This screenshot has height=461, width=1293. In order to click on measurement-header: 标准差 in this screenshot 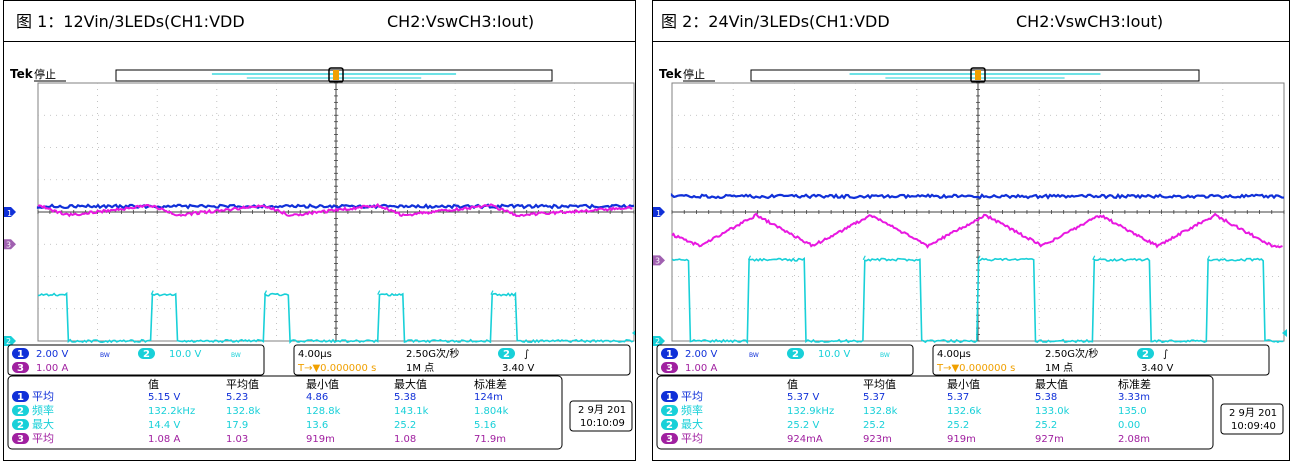, I will do `click(490, 384)`.